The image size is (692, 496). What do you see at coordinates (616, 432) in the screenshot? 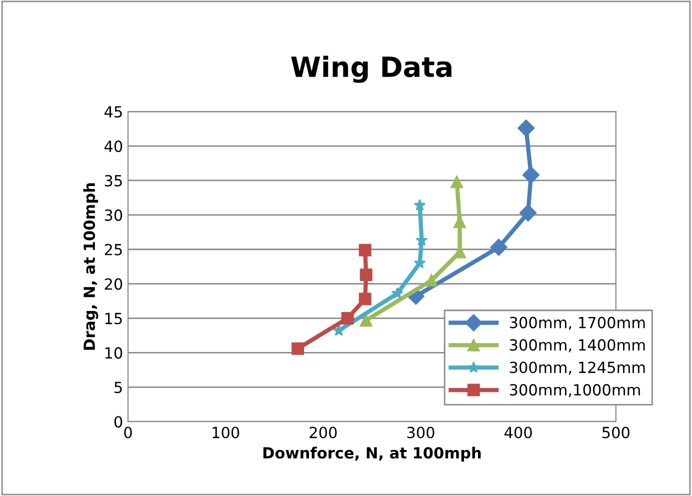
I see `x-tick-label: 500` at bounding box center [616, 432].